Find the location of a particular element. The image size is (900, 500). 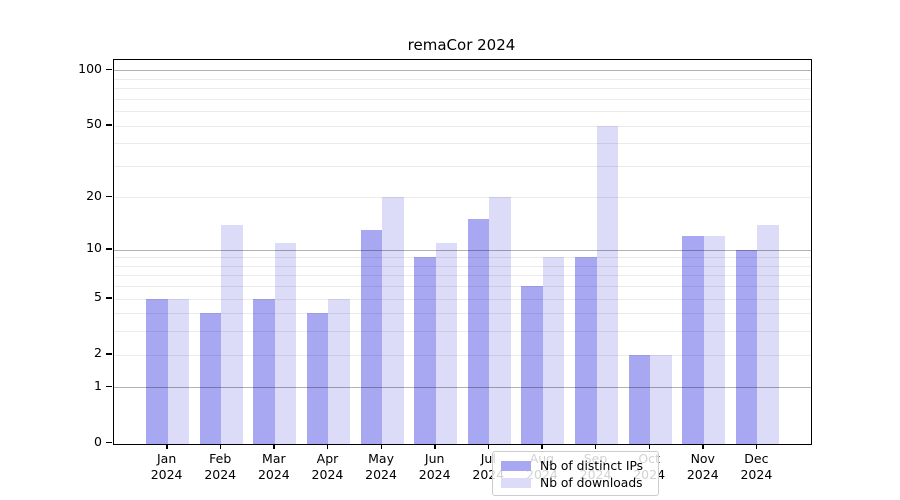

bar-ips-sep is located at coordinates (586, 350).